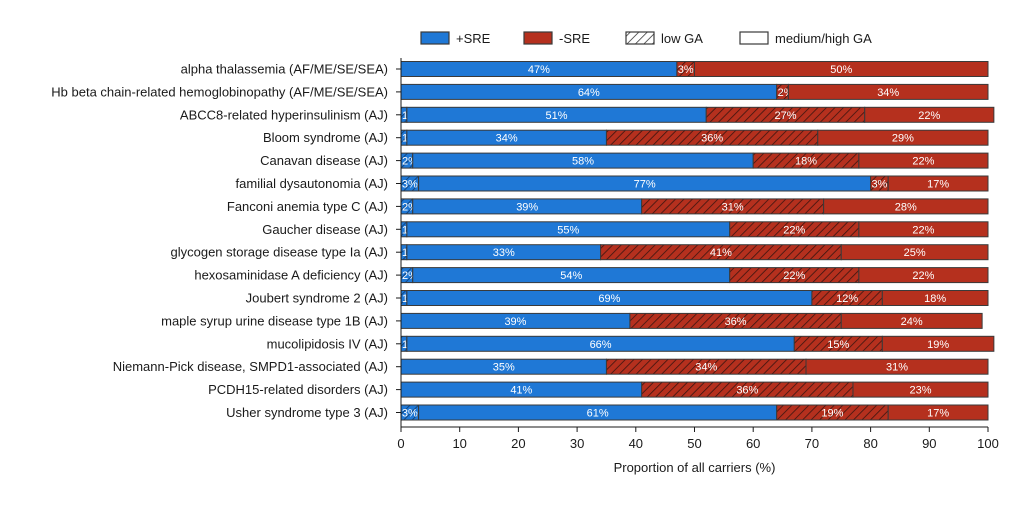 This screenshot has width=1024, height=512. I want to click on category-label: maple syrup urine disease type 1B (AJ), so click(274, 320).